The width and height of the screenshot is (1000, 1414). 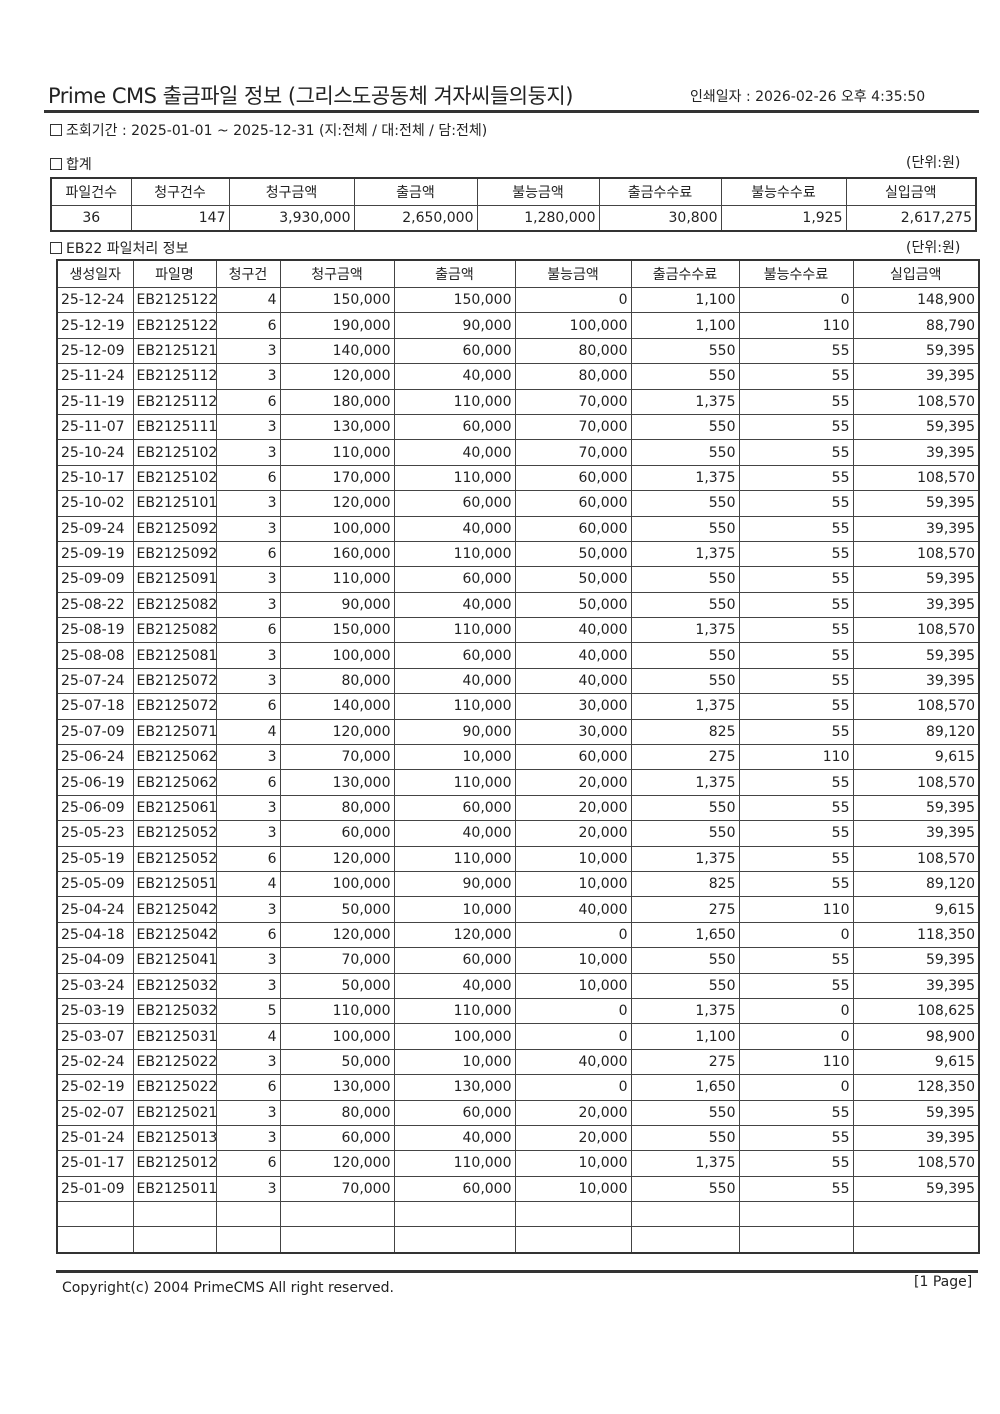 I want to click on table-cell: 150,000, so click(x=454, y=300).